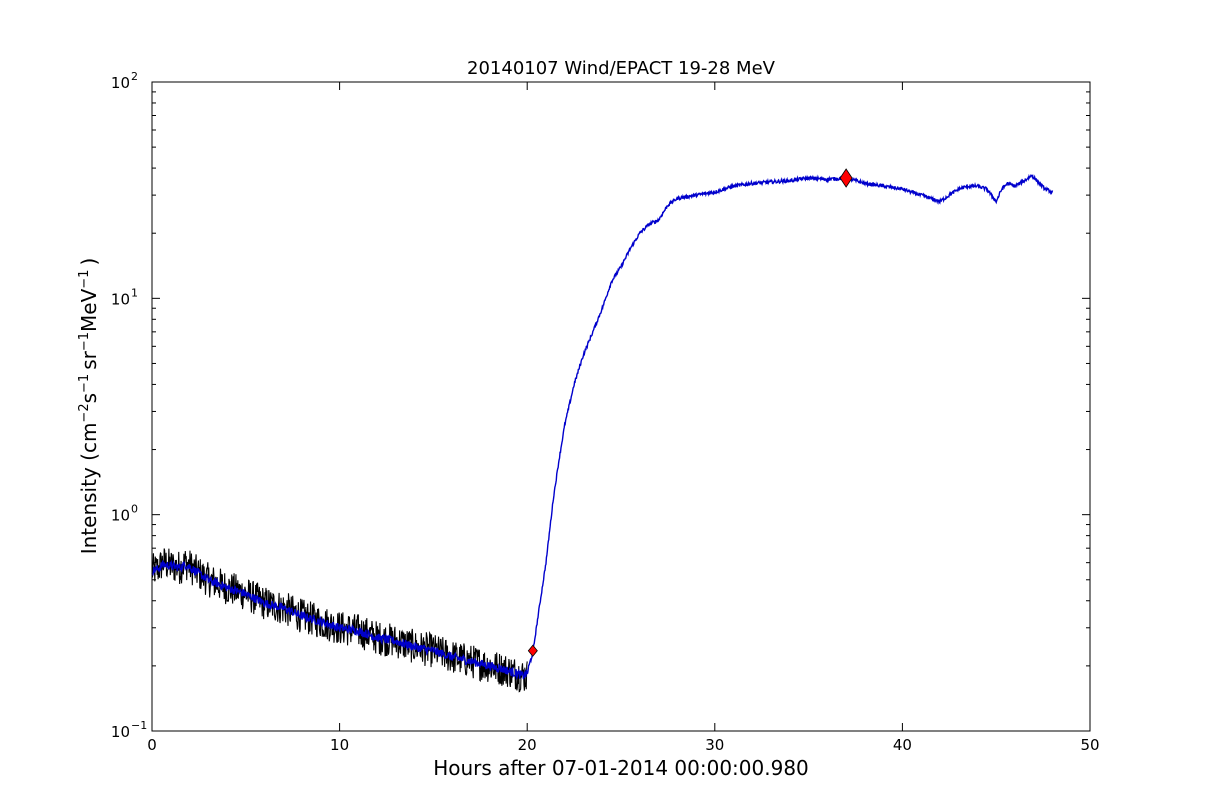 This screenshot has width=1212, height=812. What do you see at coordinates (89, 262) in the screenshot?
I see `y-label-close: )` at bounding box center [89, 262].